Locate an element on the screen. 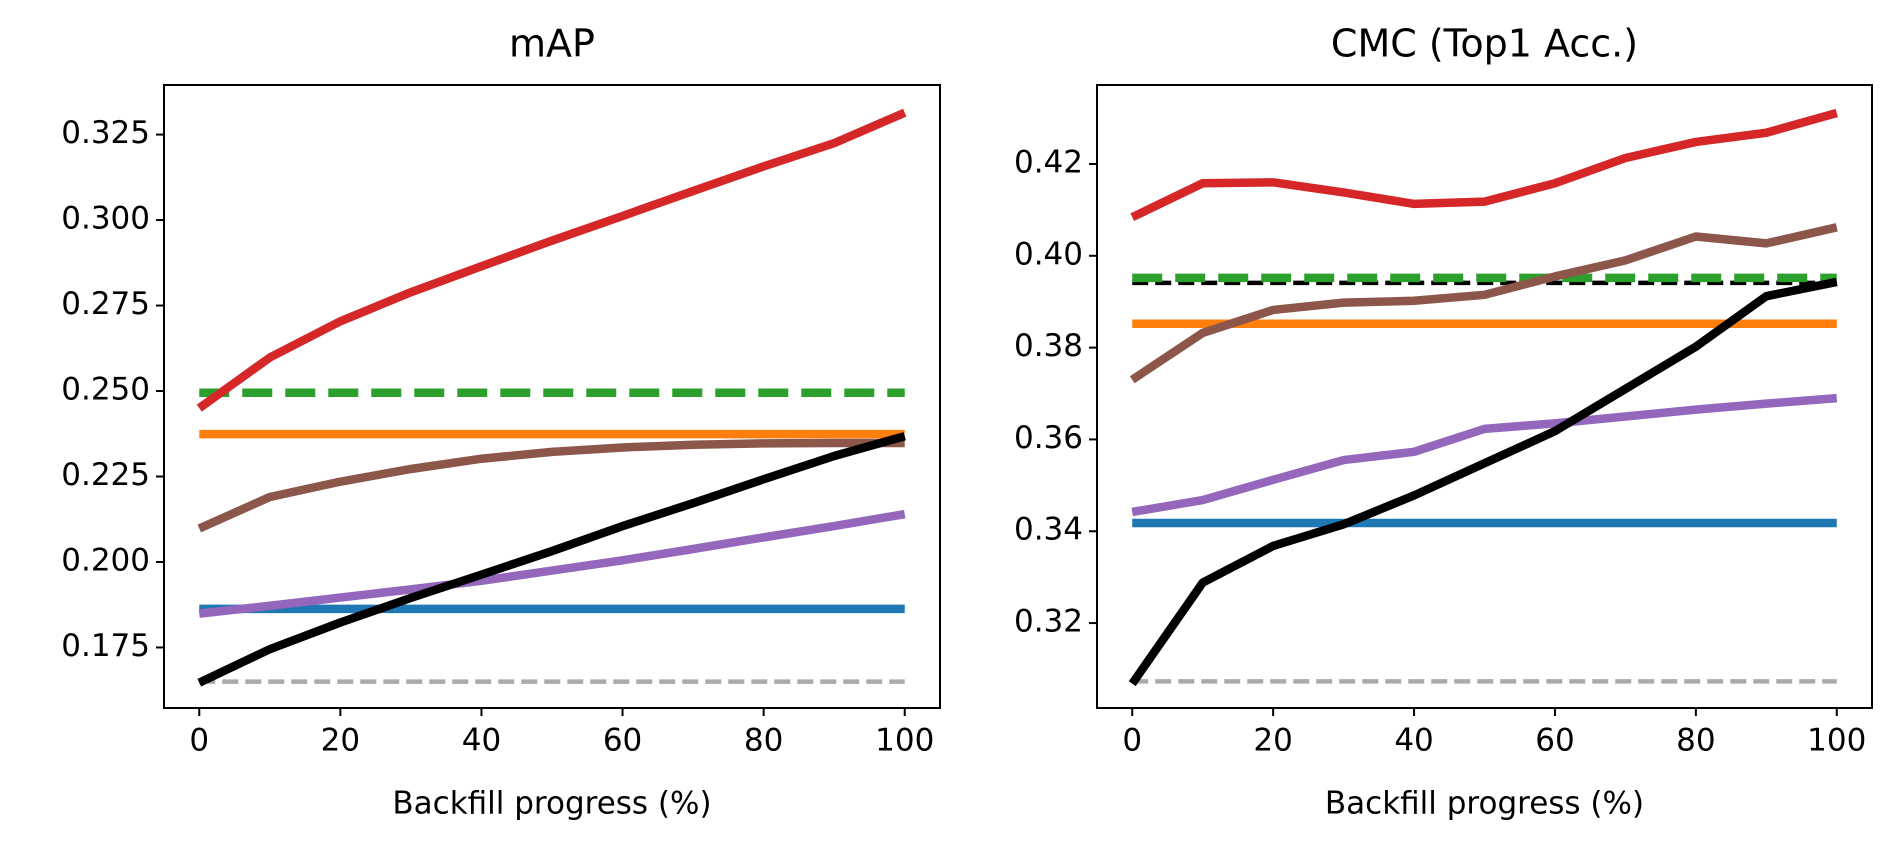 Image resolution: width=1902 pixels, height=854 pixels. chart-title: mAP is located at coordinates (552, 44).